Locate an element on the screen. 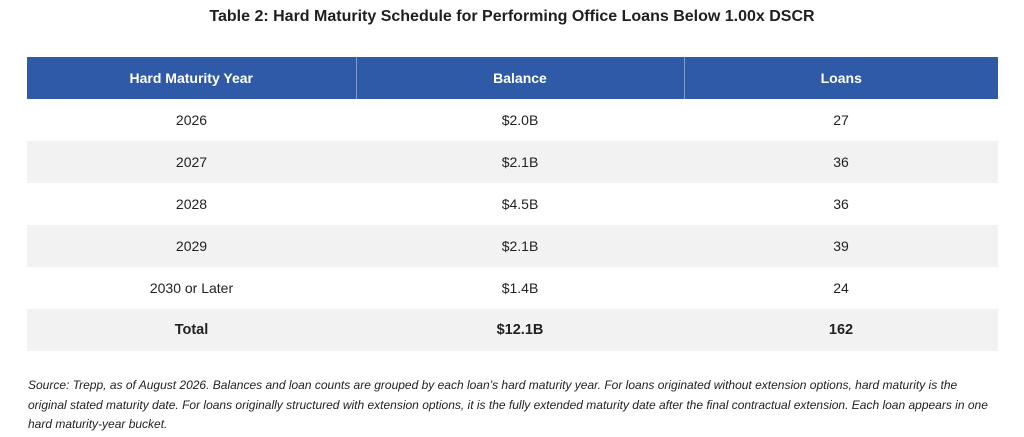 The image size is (1024, 437). cell-year: 2029 is located at coordinates (191, 246).